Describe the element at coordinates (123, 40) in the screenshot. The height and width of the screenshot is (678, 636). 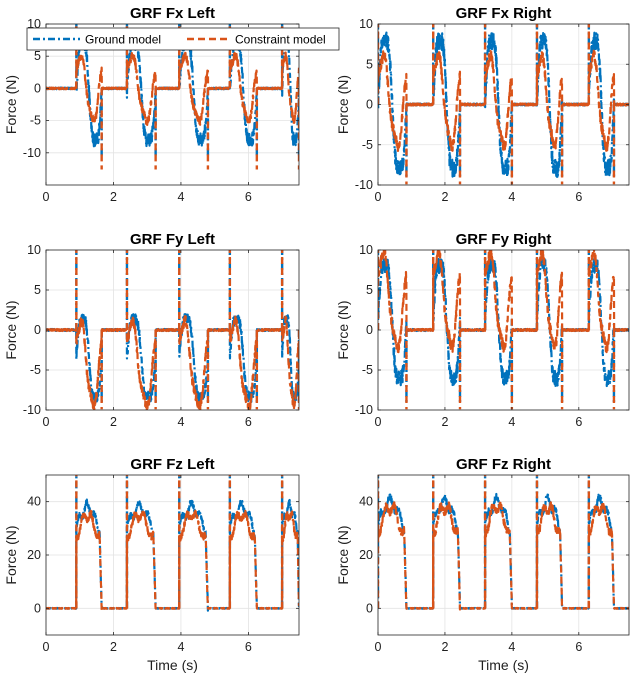
I see `legend-label-ground: Ground model` at that location.